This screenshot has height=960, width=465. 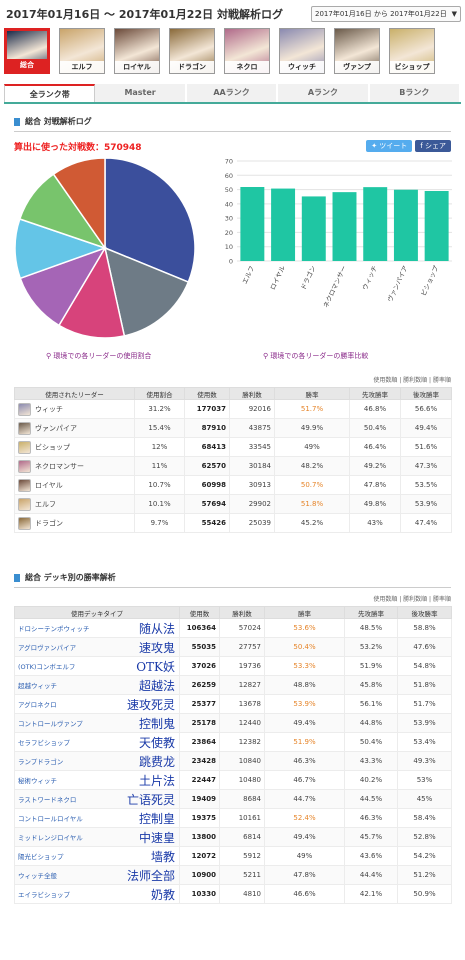 What do you see at coordinates (242, 818) in the screenshot?
I see `wins-cell: 10161` at bounding box center [242, 818].